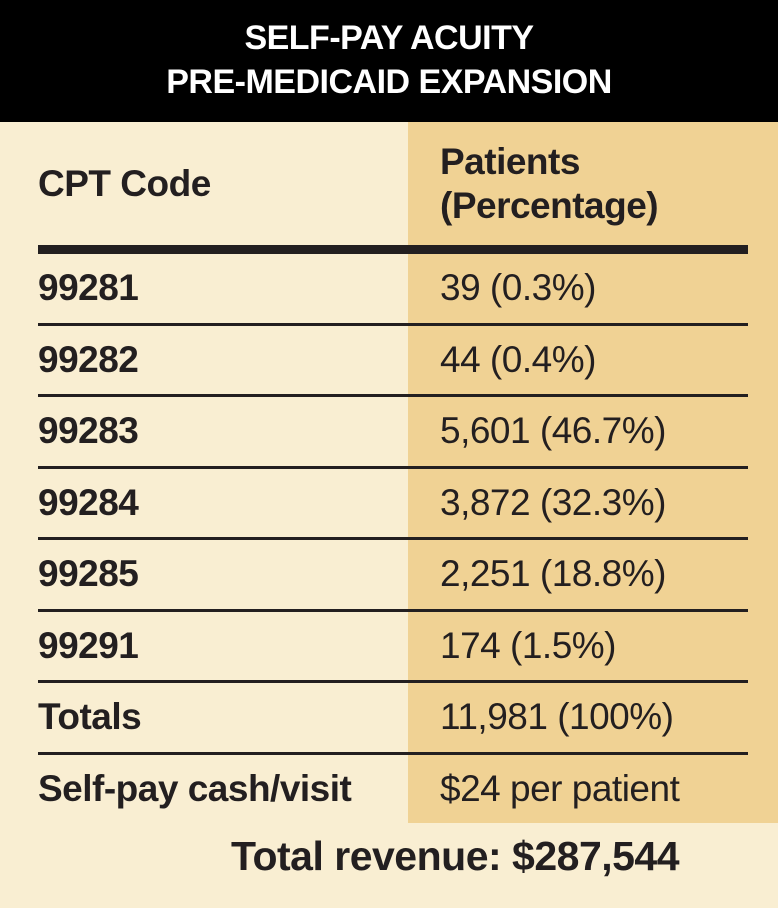 The image size is (778, 908). I want to click on row-value: 39 (0.3%), so click(518, 288).